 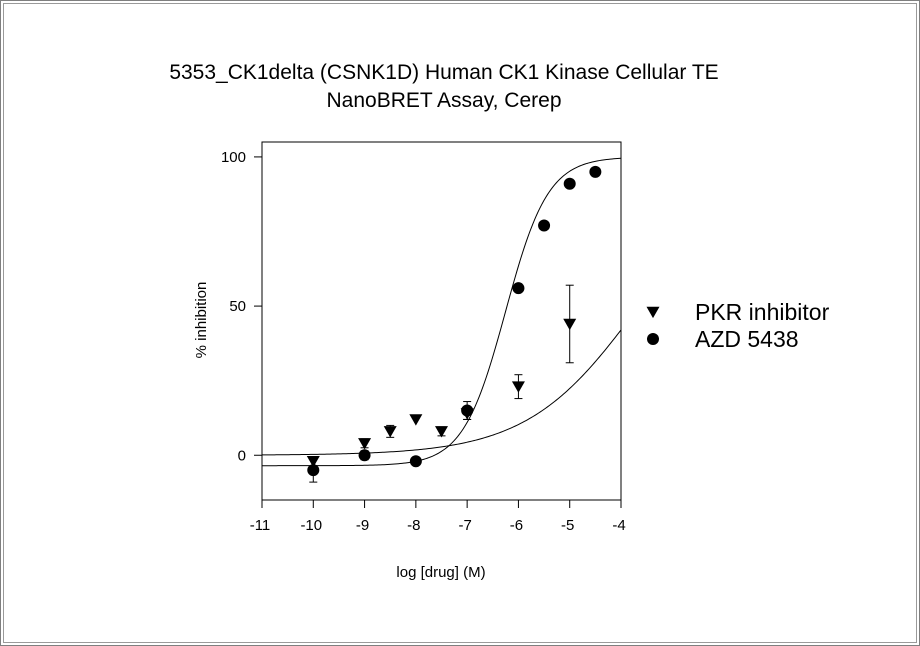 What do you see at coordinates (233, 157) in the screenshot?
I see `y-tick-label: 100` at bounding box center [233, 157].